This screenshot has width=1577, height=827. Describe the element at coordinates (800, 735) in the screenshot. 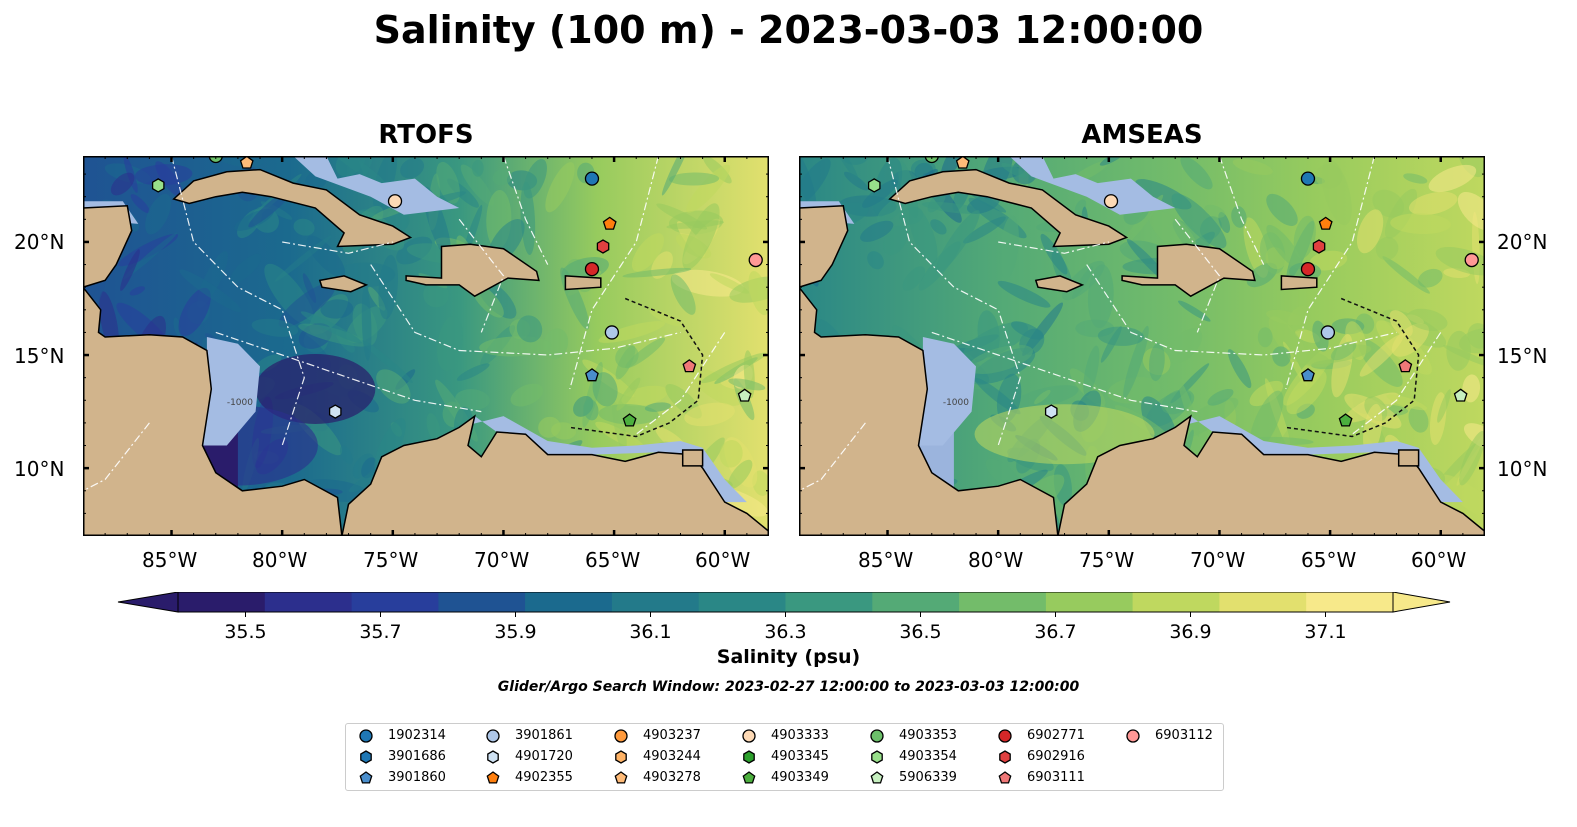

I see `legend-label: 4903333` at that location.